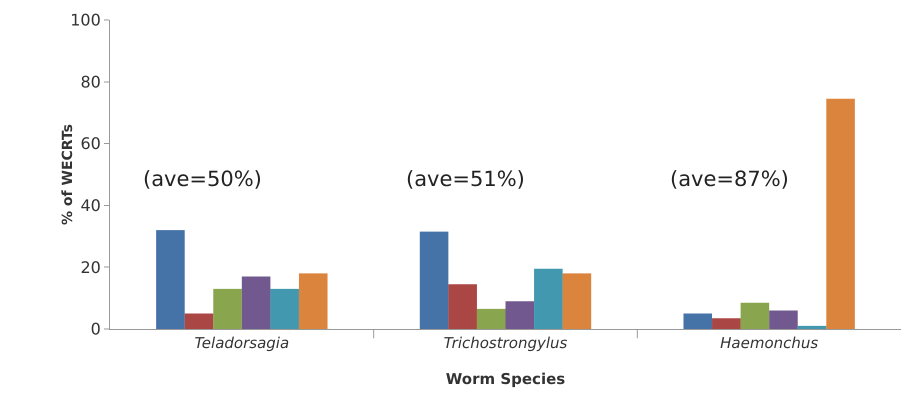 The image size is (911, 404). I want to click on annotation: (ave=50%), so click(202, 179).